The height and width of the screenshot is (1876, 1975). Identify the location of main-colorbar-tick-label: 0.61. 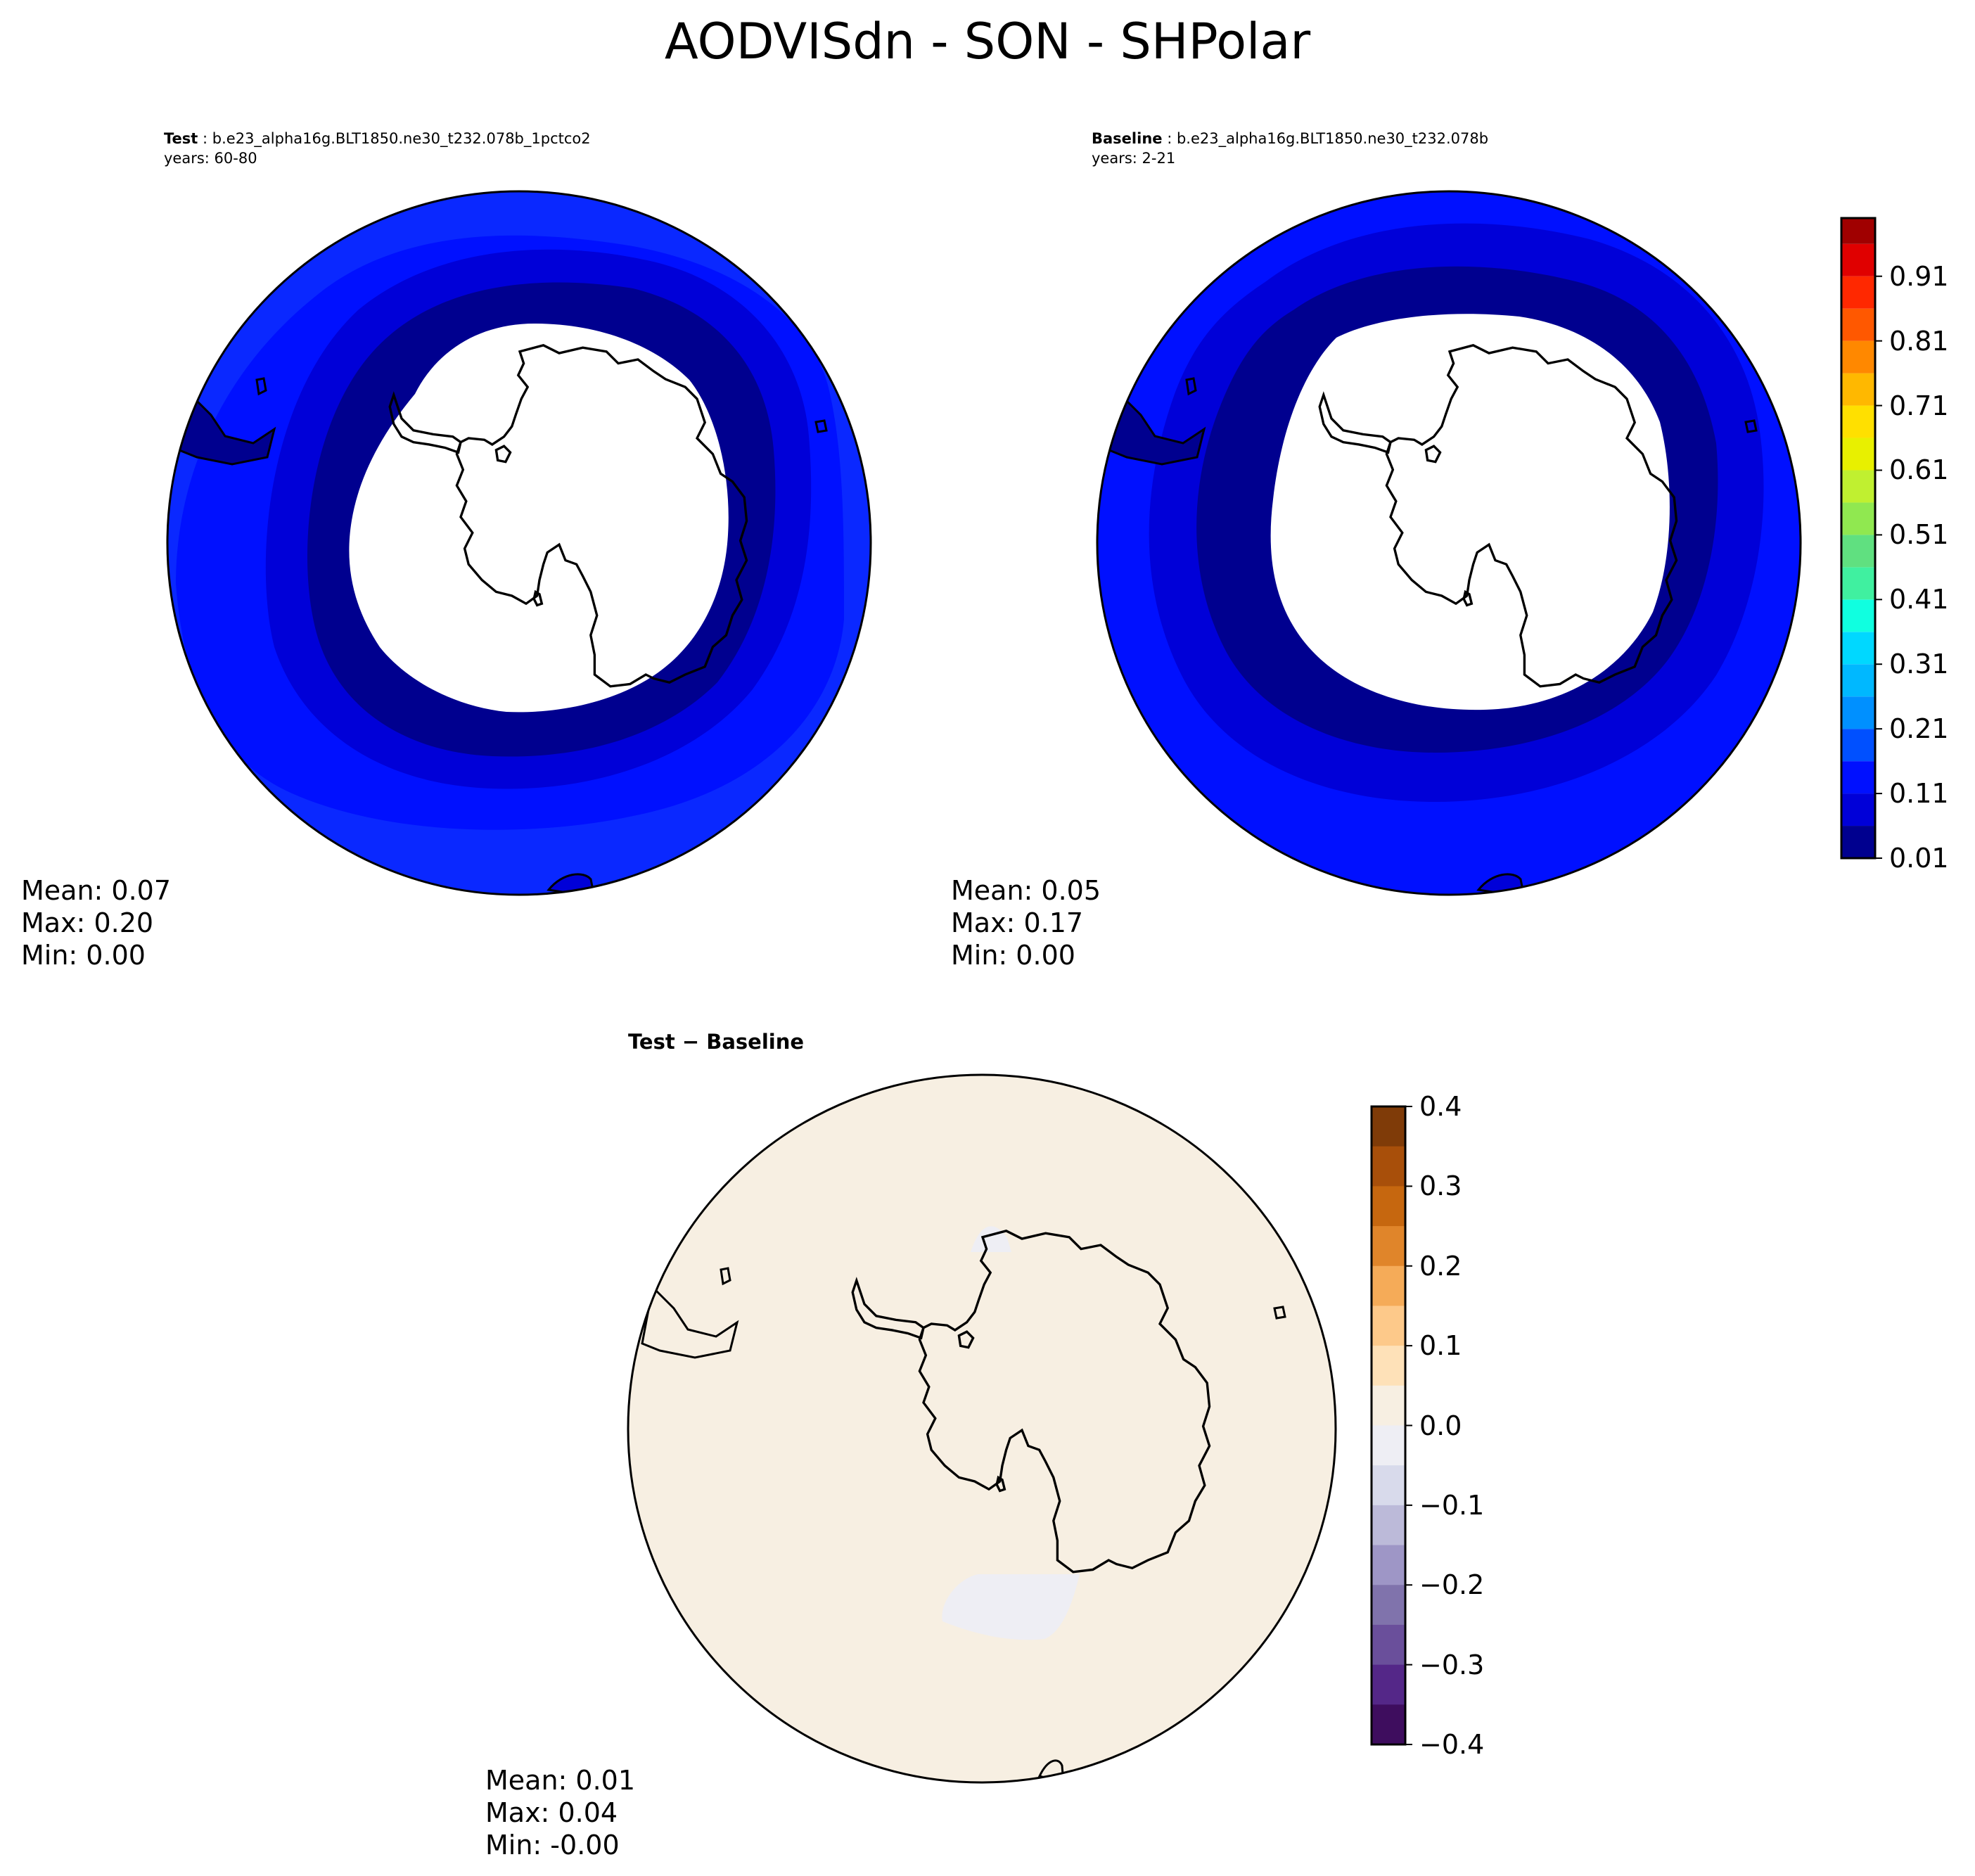
(1919, 470).